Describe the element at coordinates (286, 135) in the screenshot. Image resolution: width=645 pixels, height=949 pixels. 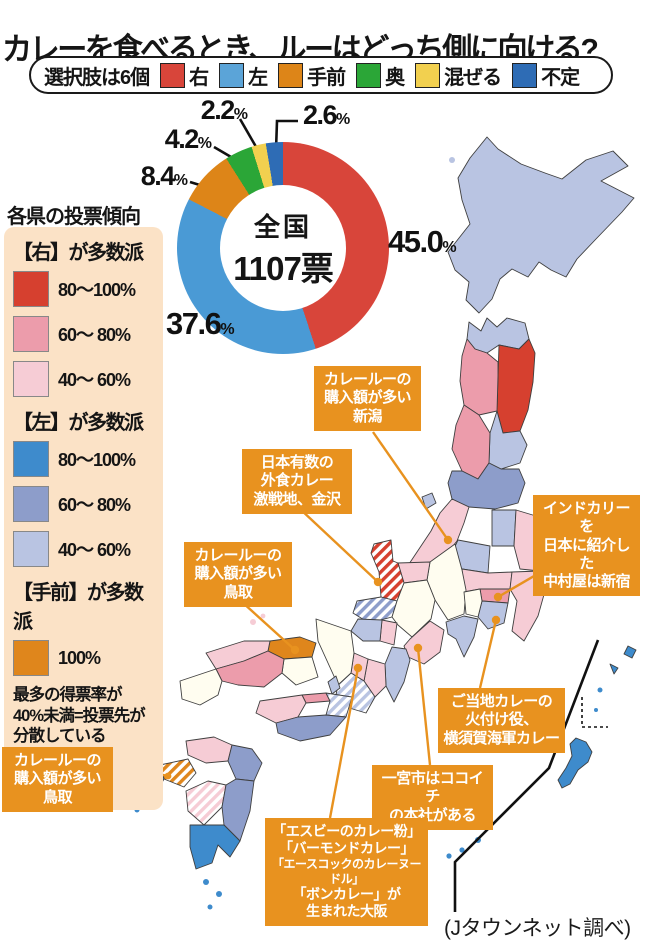
I see `leader-futei` at that location.